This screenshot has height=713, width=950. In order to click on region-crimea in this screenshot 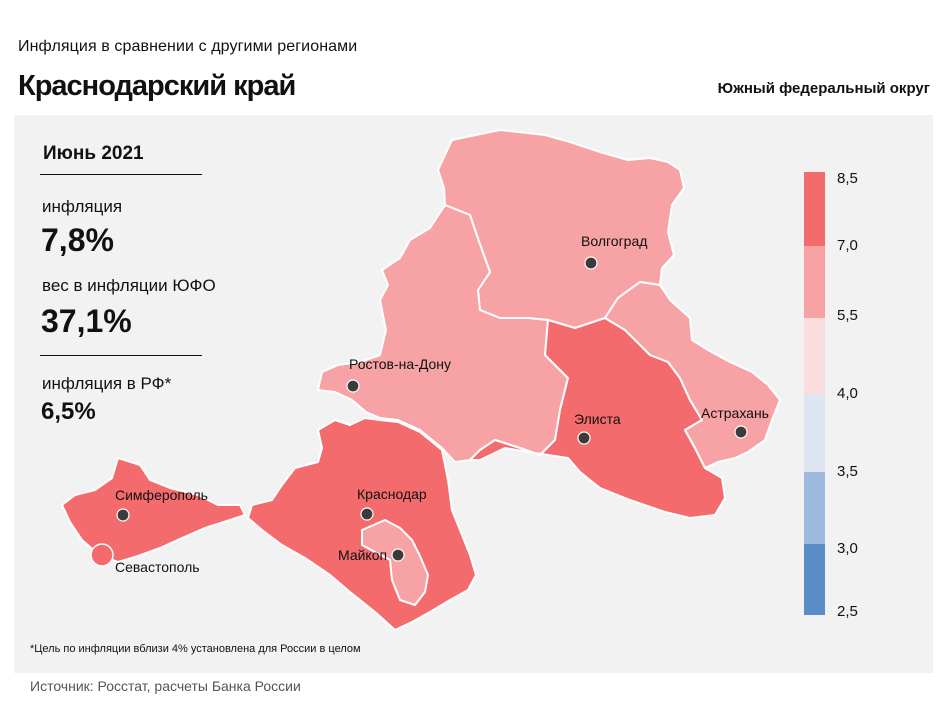, I will do `click(153, 510)`.